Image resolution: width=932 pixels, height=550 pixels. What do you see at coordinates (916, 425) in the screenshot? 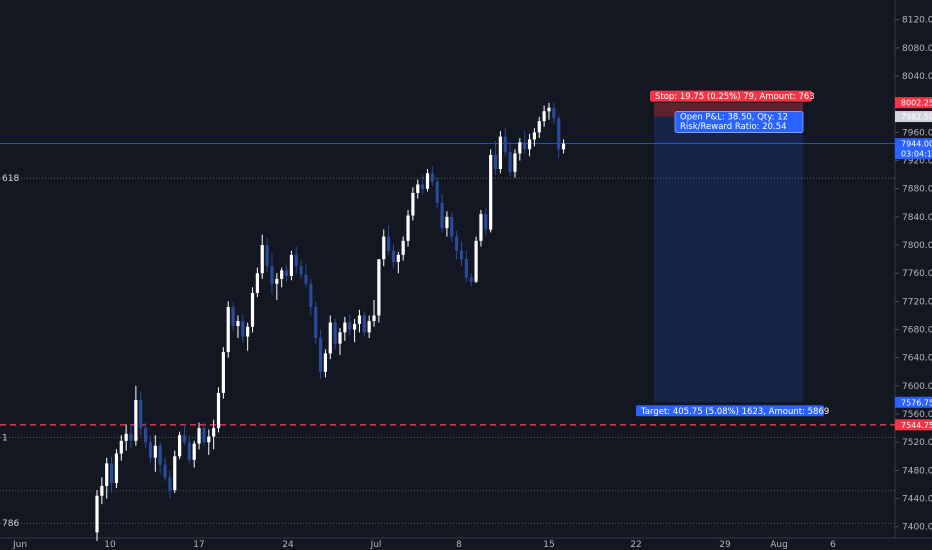
I see `red-level-price-tag-label: 7544.75` at bounding box center [916, 425].